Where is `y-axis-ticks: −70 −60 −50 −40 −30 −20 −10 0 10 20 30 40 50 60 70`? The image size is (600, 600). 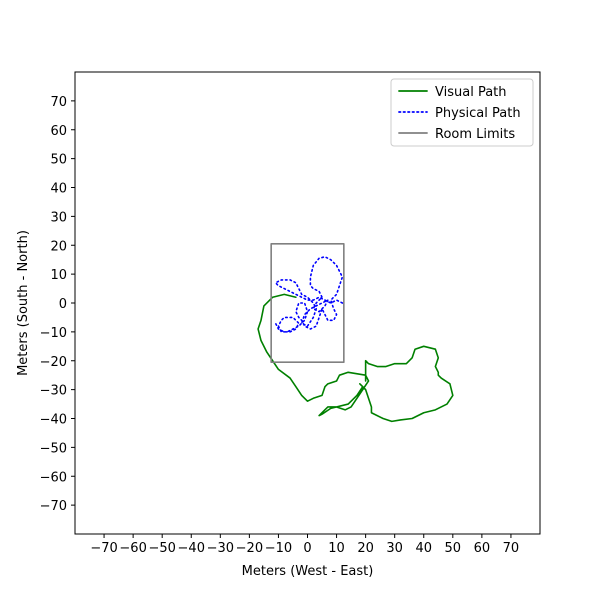 y-axis-ticks: −70 −60 −50 −40 −30 −20 −10 0 10 20 30 40 50 60 70 is located at coordinates (57, 304).